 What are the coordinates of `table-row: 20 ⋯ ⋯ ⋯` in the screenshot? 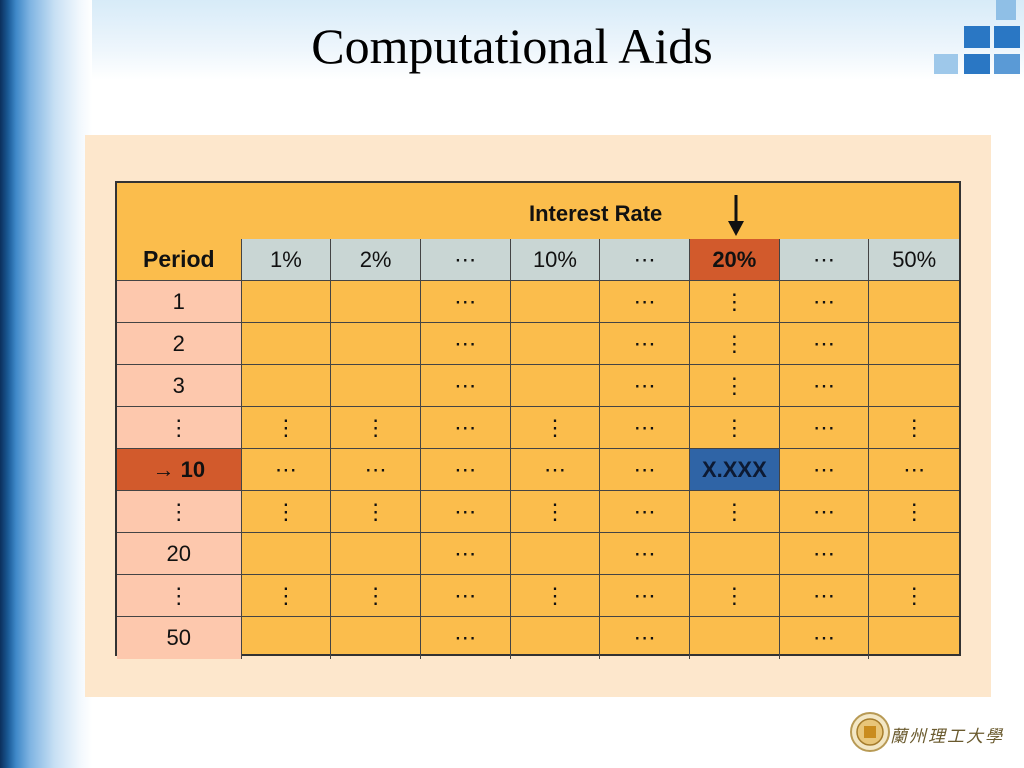 It's located at (538, 554).